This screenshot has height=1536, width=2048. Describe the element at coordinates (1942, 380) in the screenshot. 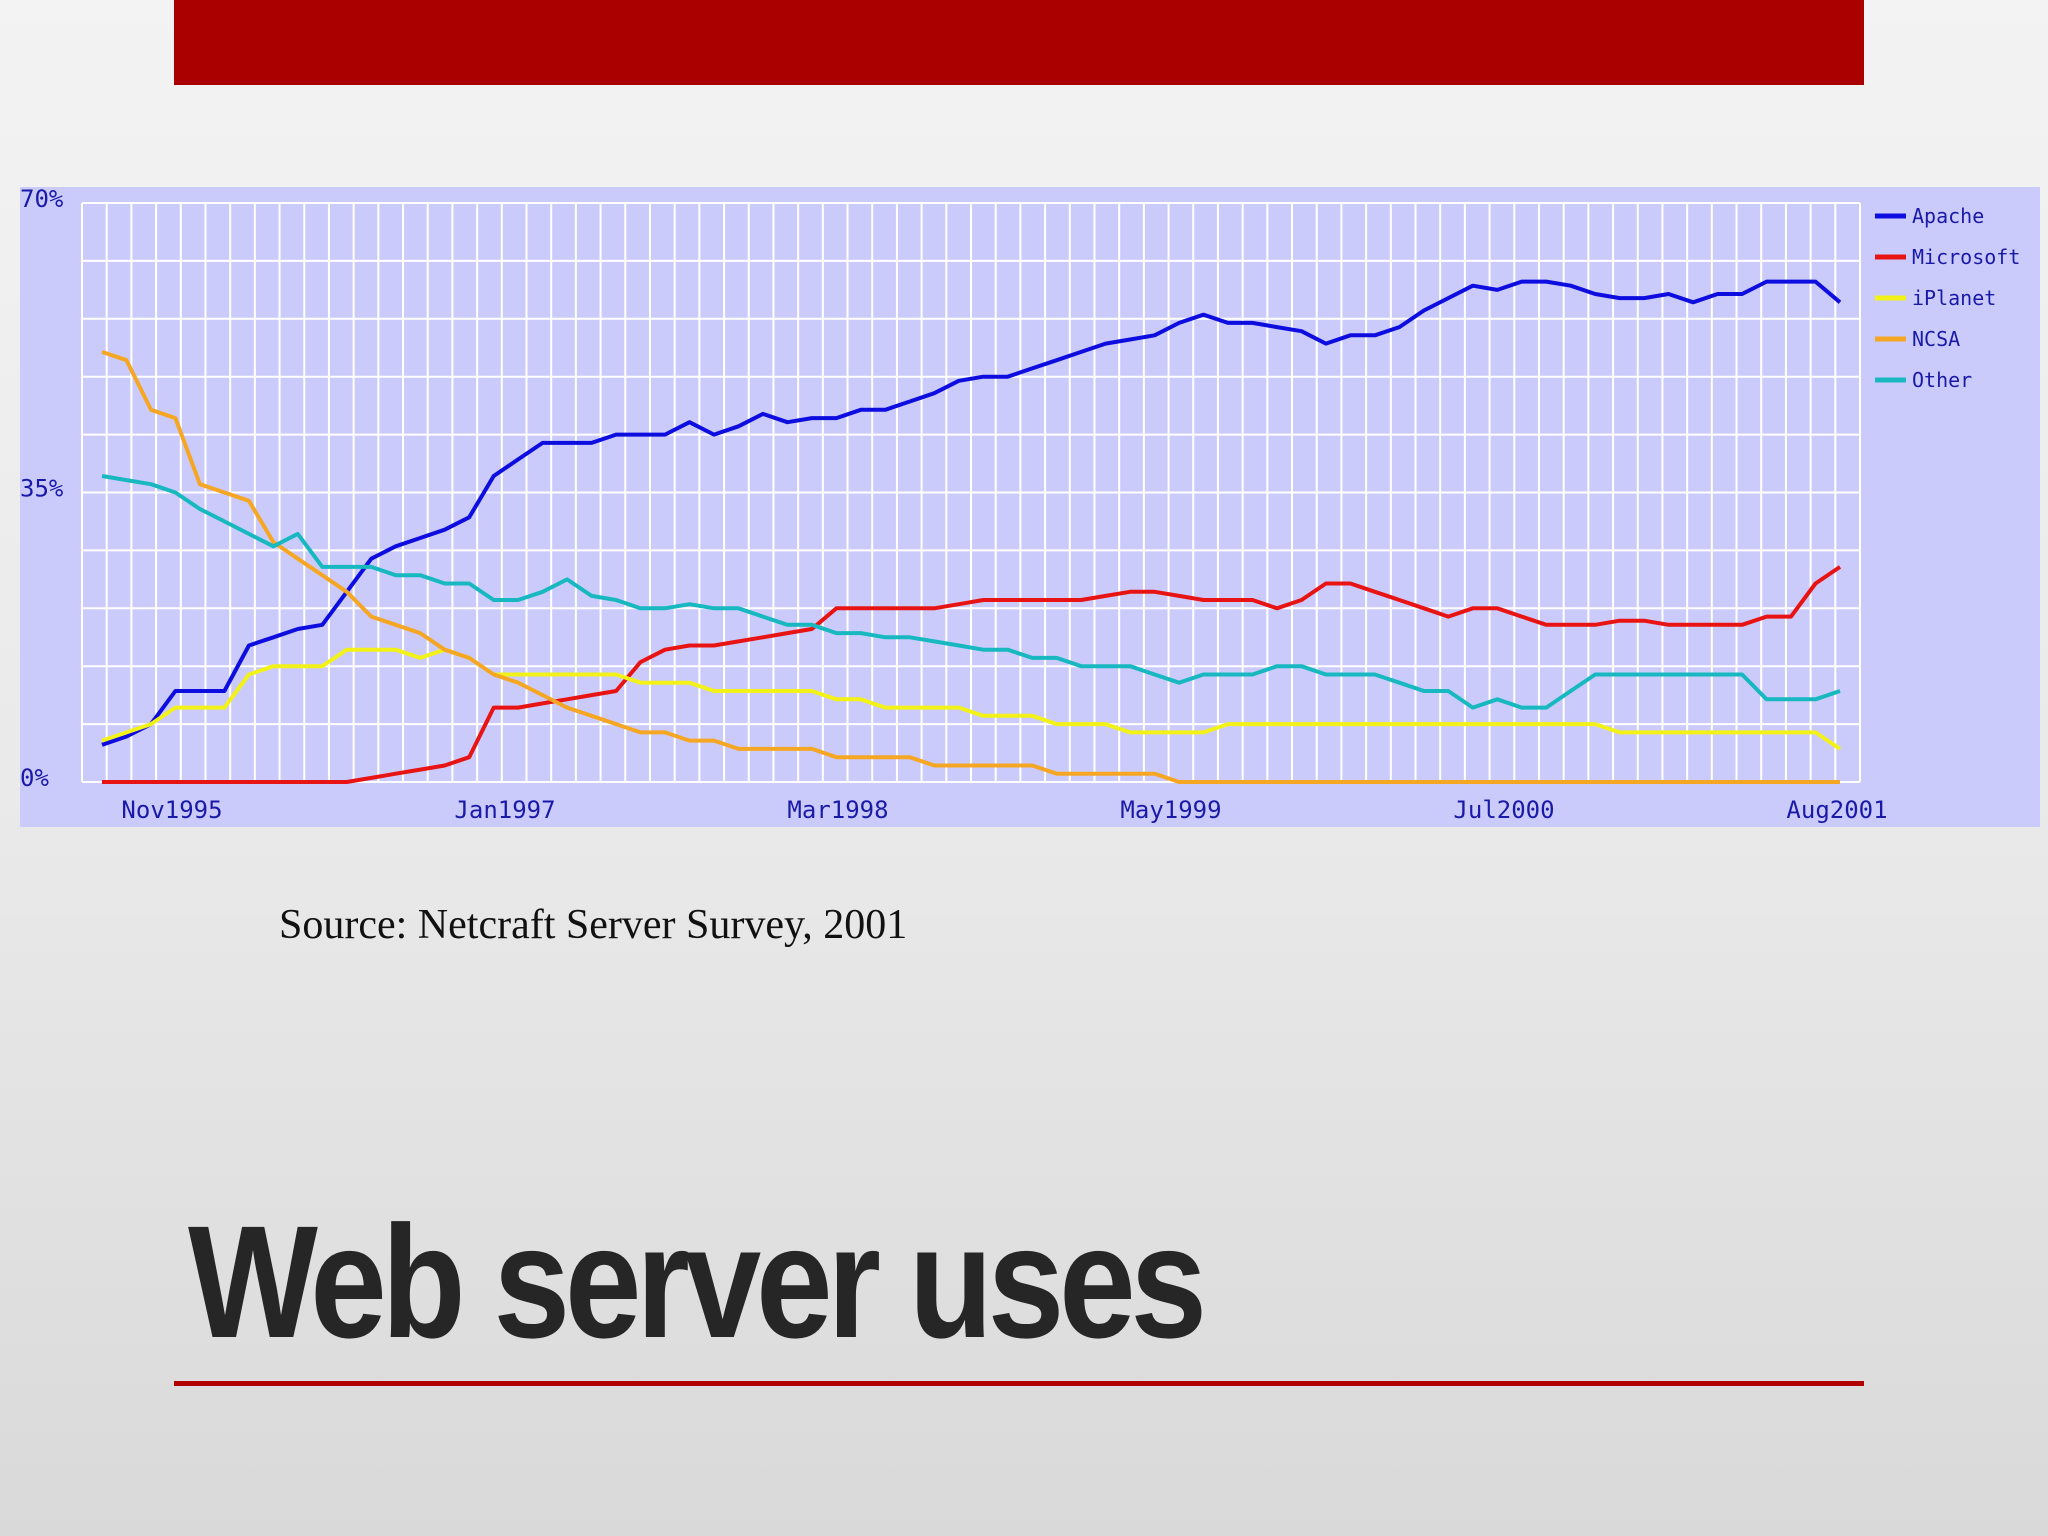

I see `legend-label: Other` at that location.